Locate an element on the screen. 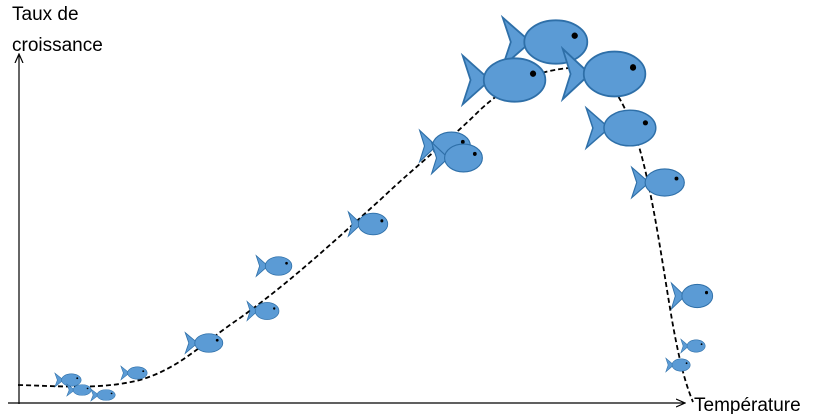  y-axis-label: Taux de croissance is located at coordinates (57, 30).